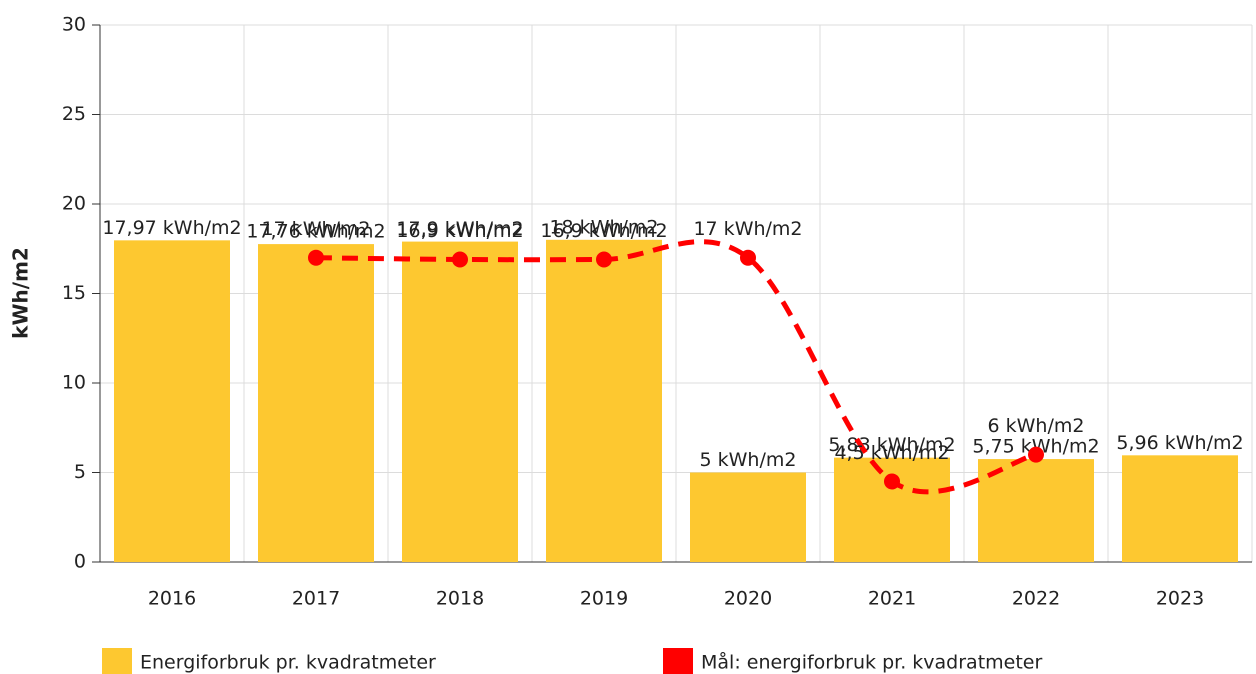 Image resolution: width=1256 pixels, height=674 pixels. Describe the element at coordinates (891, 453) in the screenshot. I see `line-value-label: 4,5 kWh/m2` at that location.